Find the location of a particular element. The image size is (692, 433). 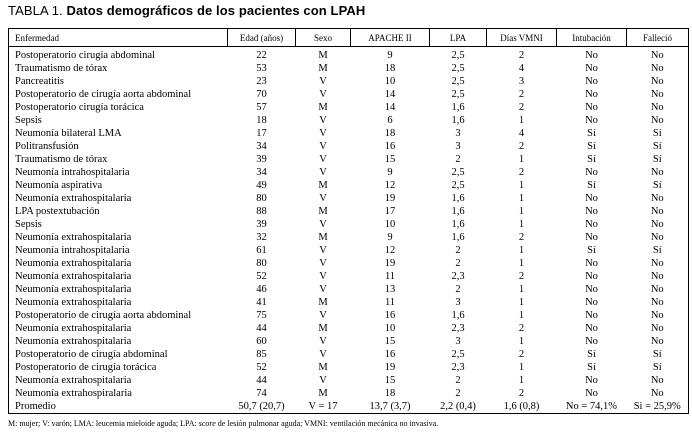

table-row: Neumonía extrahospitalaria 44 V 15 2 1 No No is located at coordinates (349, 380).